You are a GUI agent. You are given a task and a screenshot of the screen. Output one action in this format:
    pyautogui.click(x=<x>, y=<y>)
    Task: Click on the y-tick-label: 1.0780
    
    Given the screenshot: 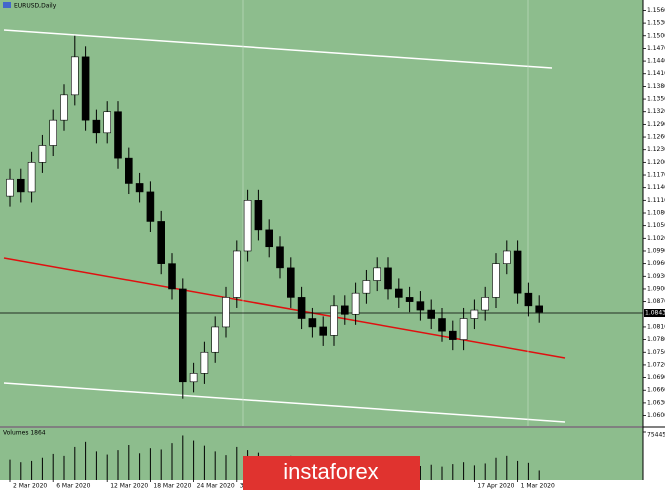 What is the action you would take?
    pyautogui.click(x=656, y=339)
    